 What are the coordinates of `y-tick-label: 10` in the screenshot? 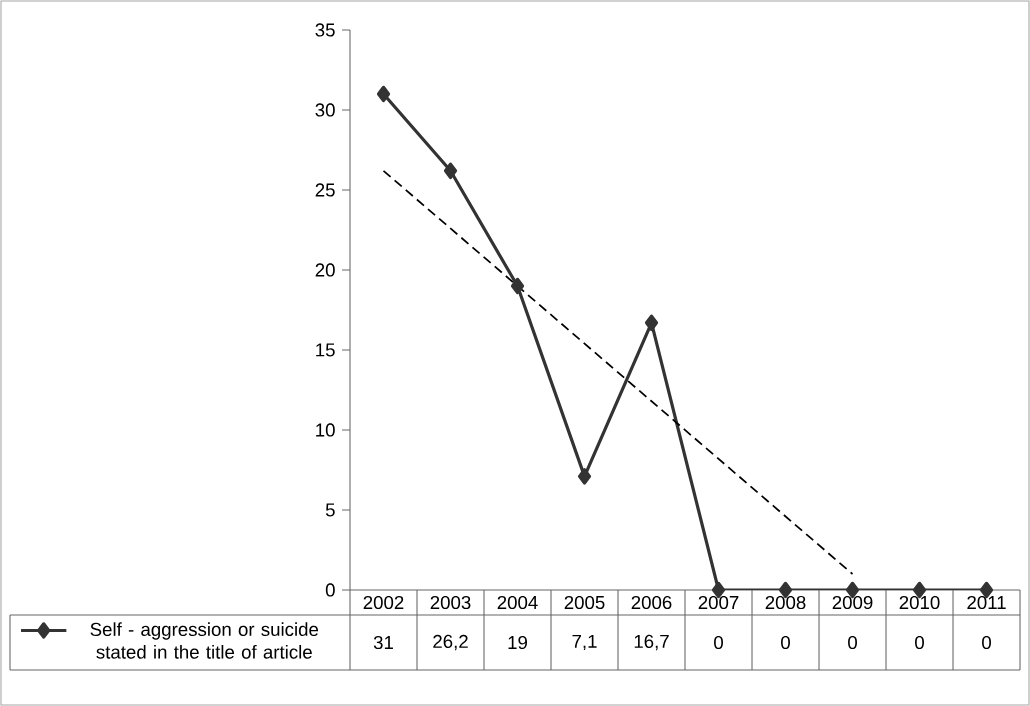 It's located at (325, 430).